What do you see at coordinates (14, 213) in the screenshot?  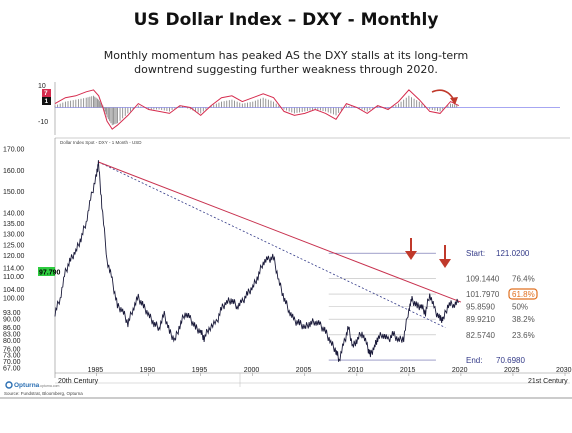 I see `y-tick-label: 140.00` at bounding box center [14, 213].